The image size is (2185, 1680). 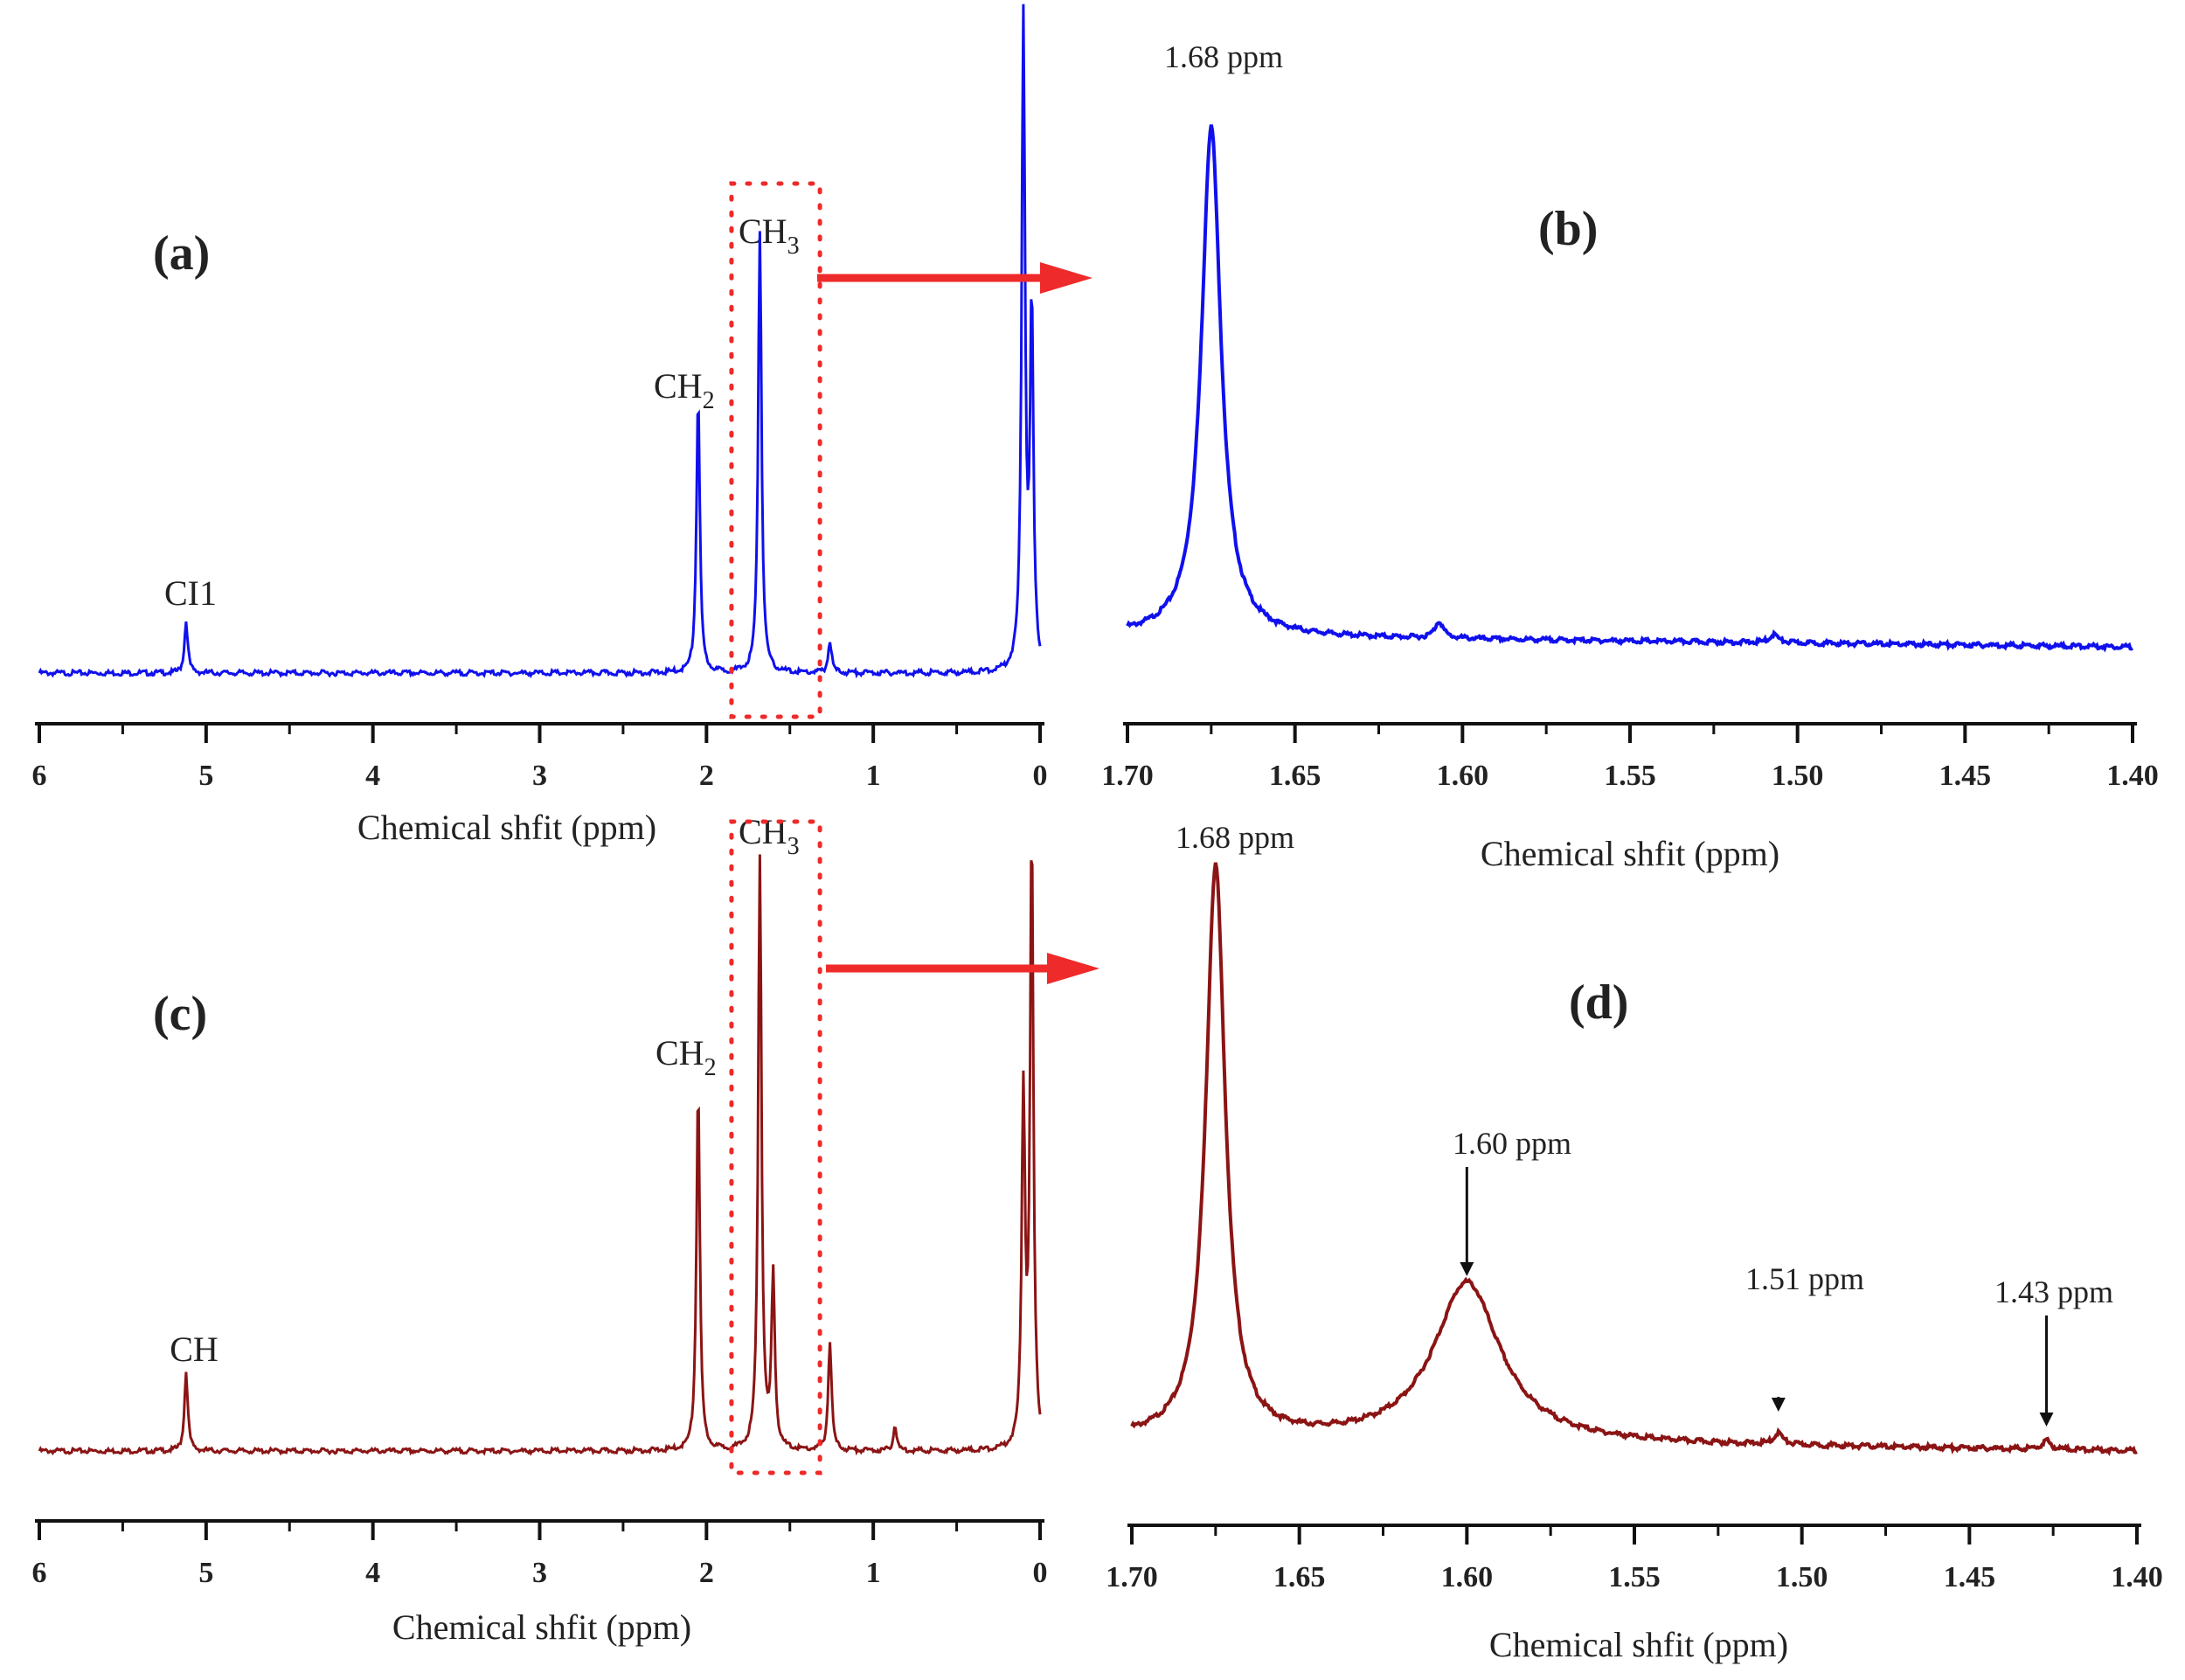 I want to click on highlight-box-a, so click(x=775, y=450).